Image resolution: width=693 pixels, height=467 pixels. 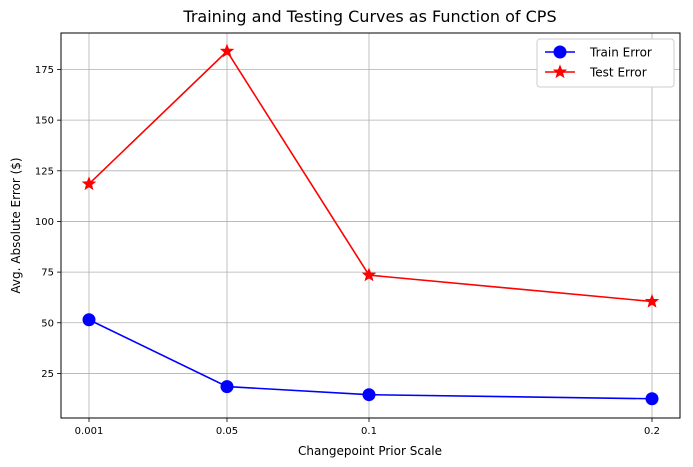 I want to click on y-axis: 25 50 75 100 125 150 175, so click(x=48, y=222).